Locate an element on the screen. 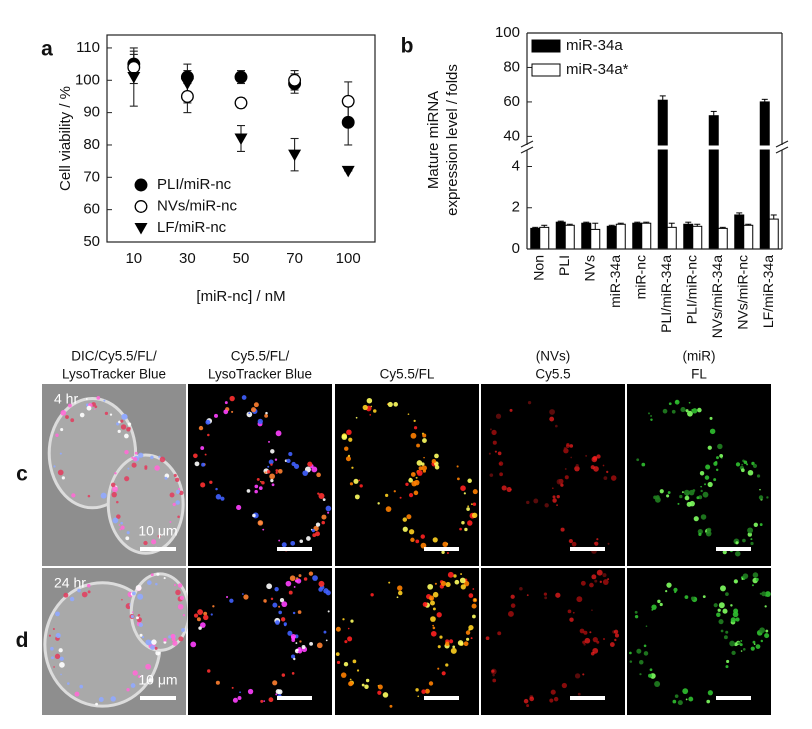 This screenshot has height=729, width=812. x-tick-label: PLI/miR-nc is located at coordinates (691, 289).